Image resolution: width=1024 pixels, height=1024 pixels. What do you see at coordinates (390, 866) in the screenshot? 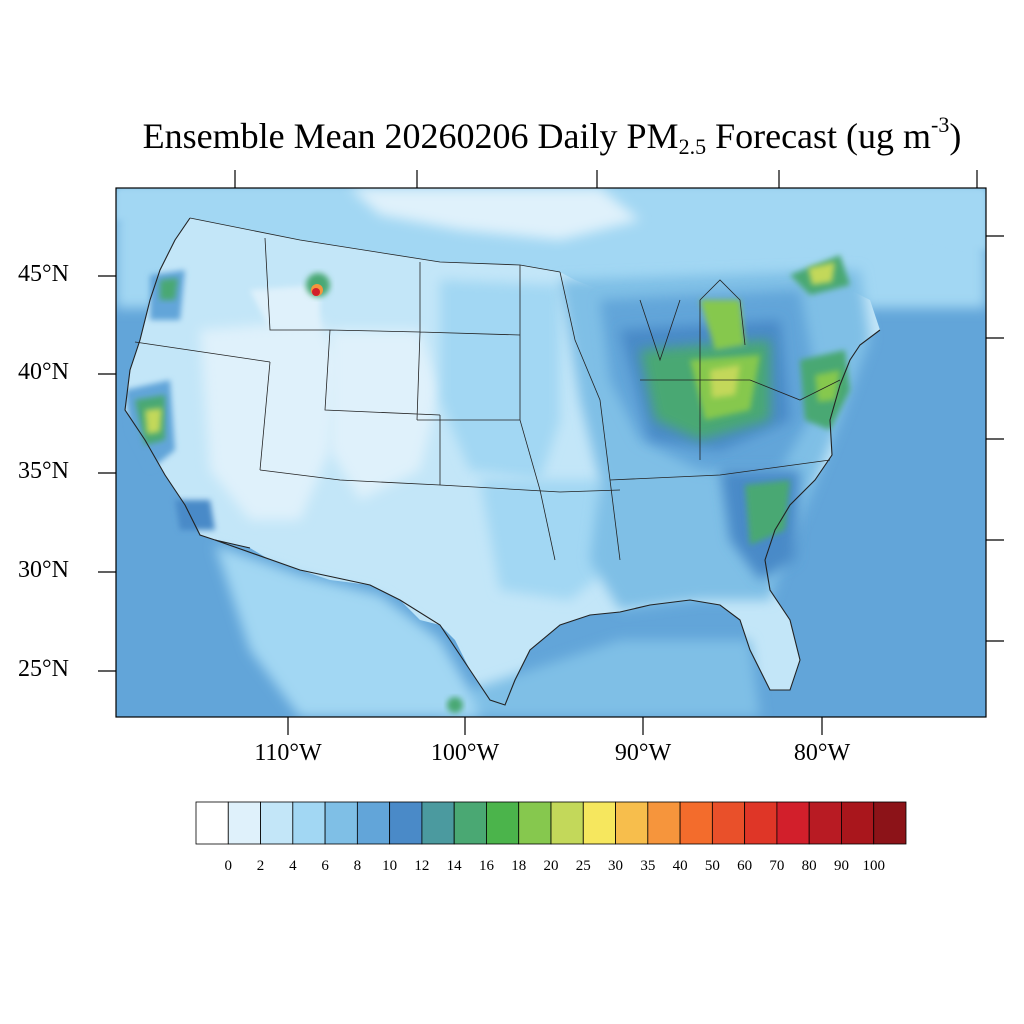
I see `legend-label: 10` at bounding box center [390, 866].